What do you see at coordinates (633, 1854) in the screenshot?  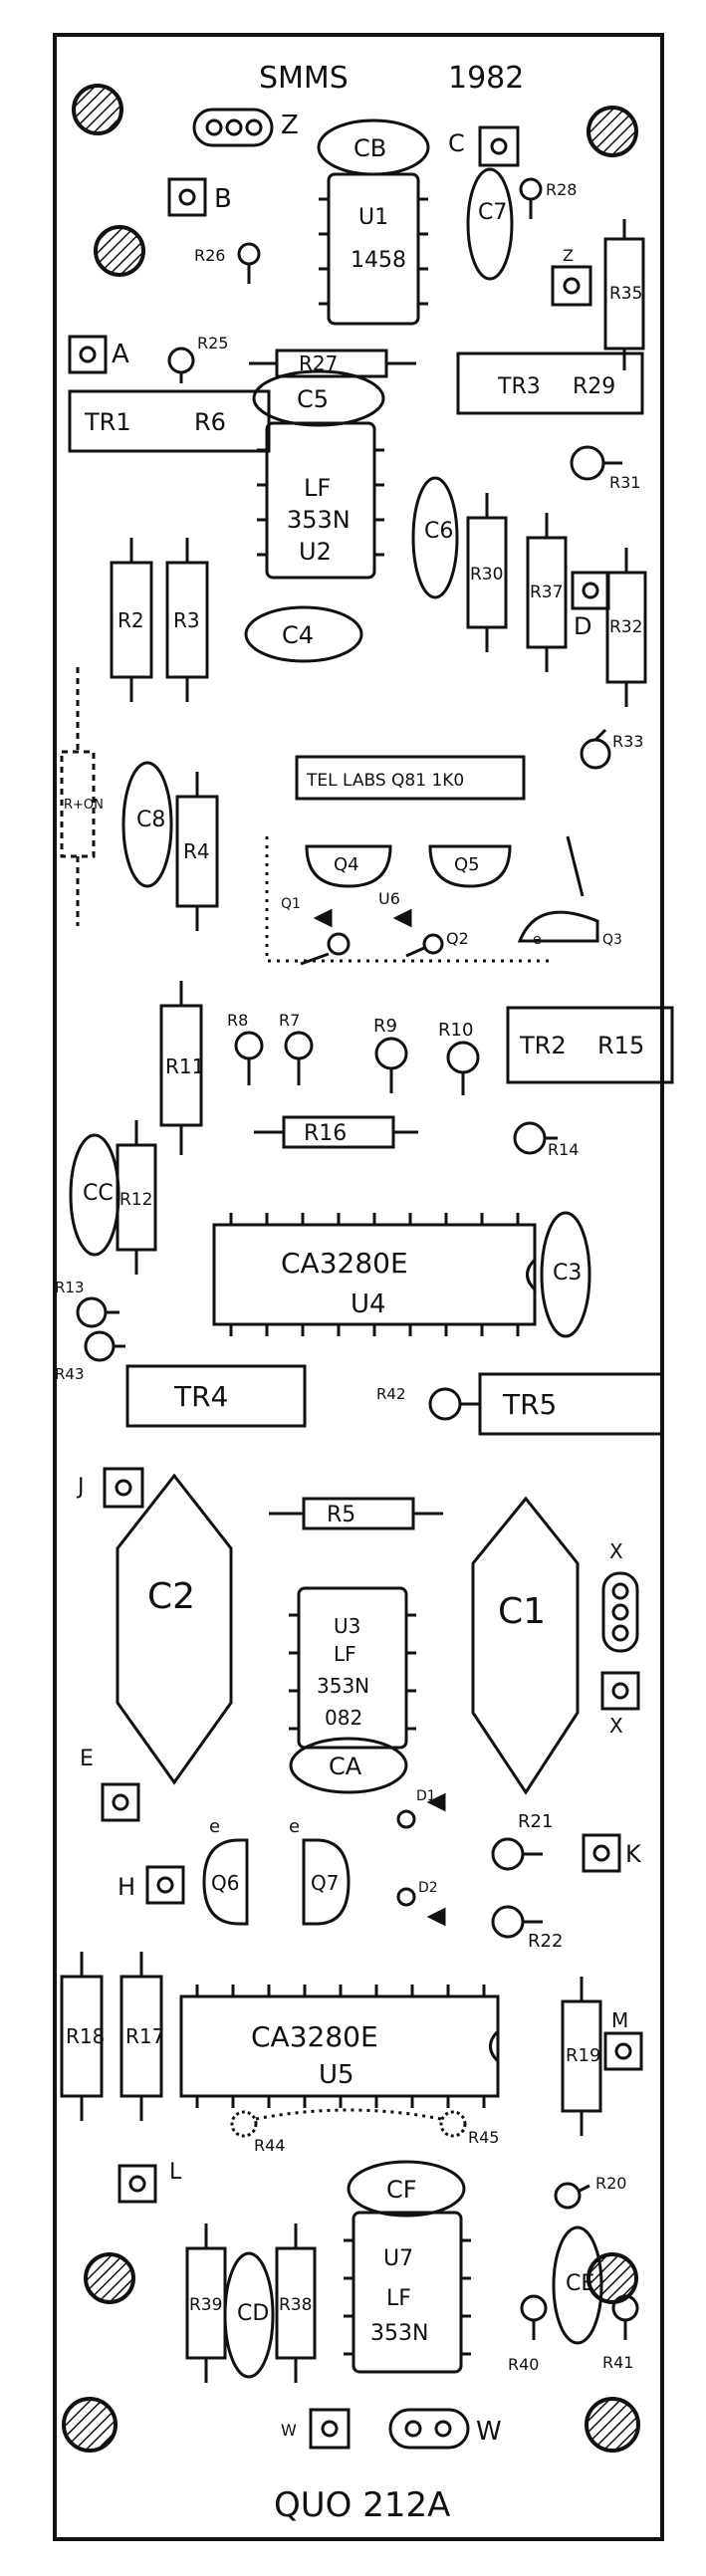 I see `label-pad-k: K` at bounding box center [633, 1854].